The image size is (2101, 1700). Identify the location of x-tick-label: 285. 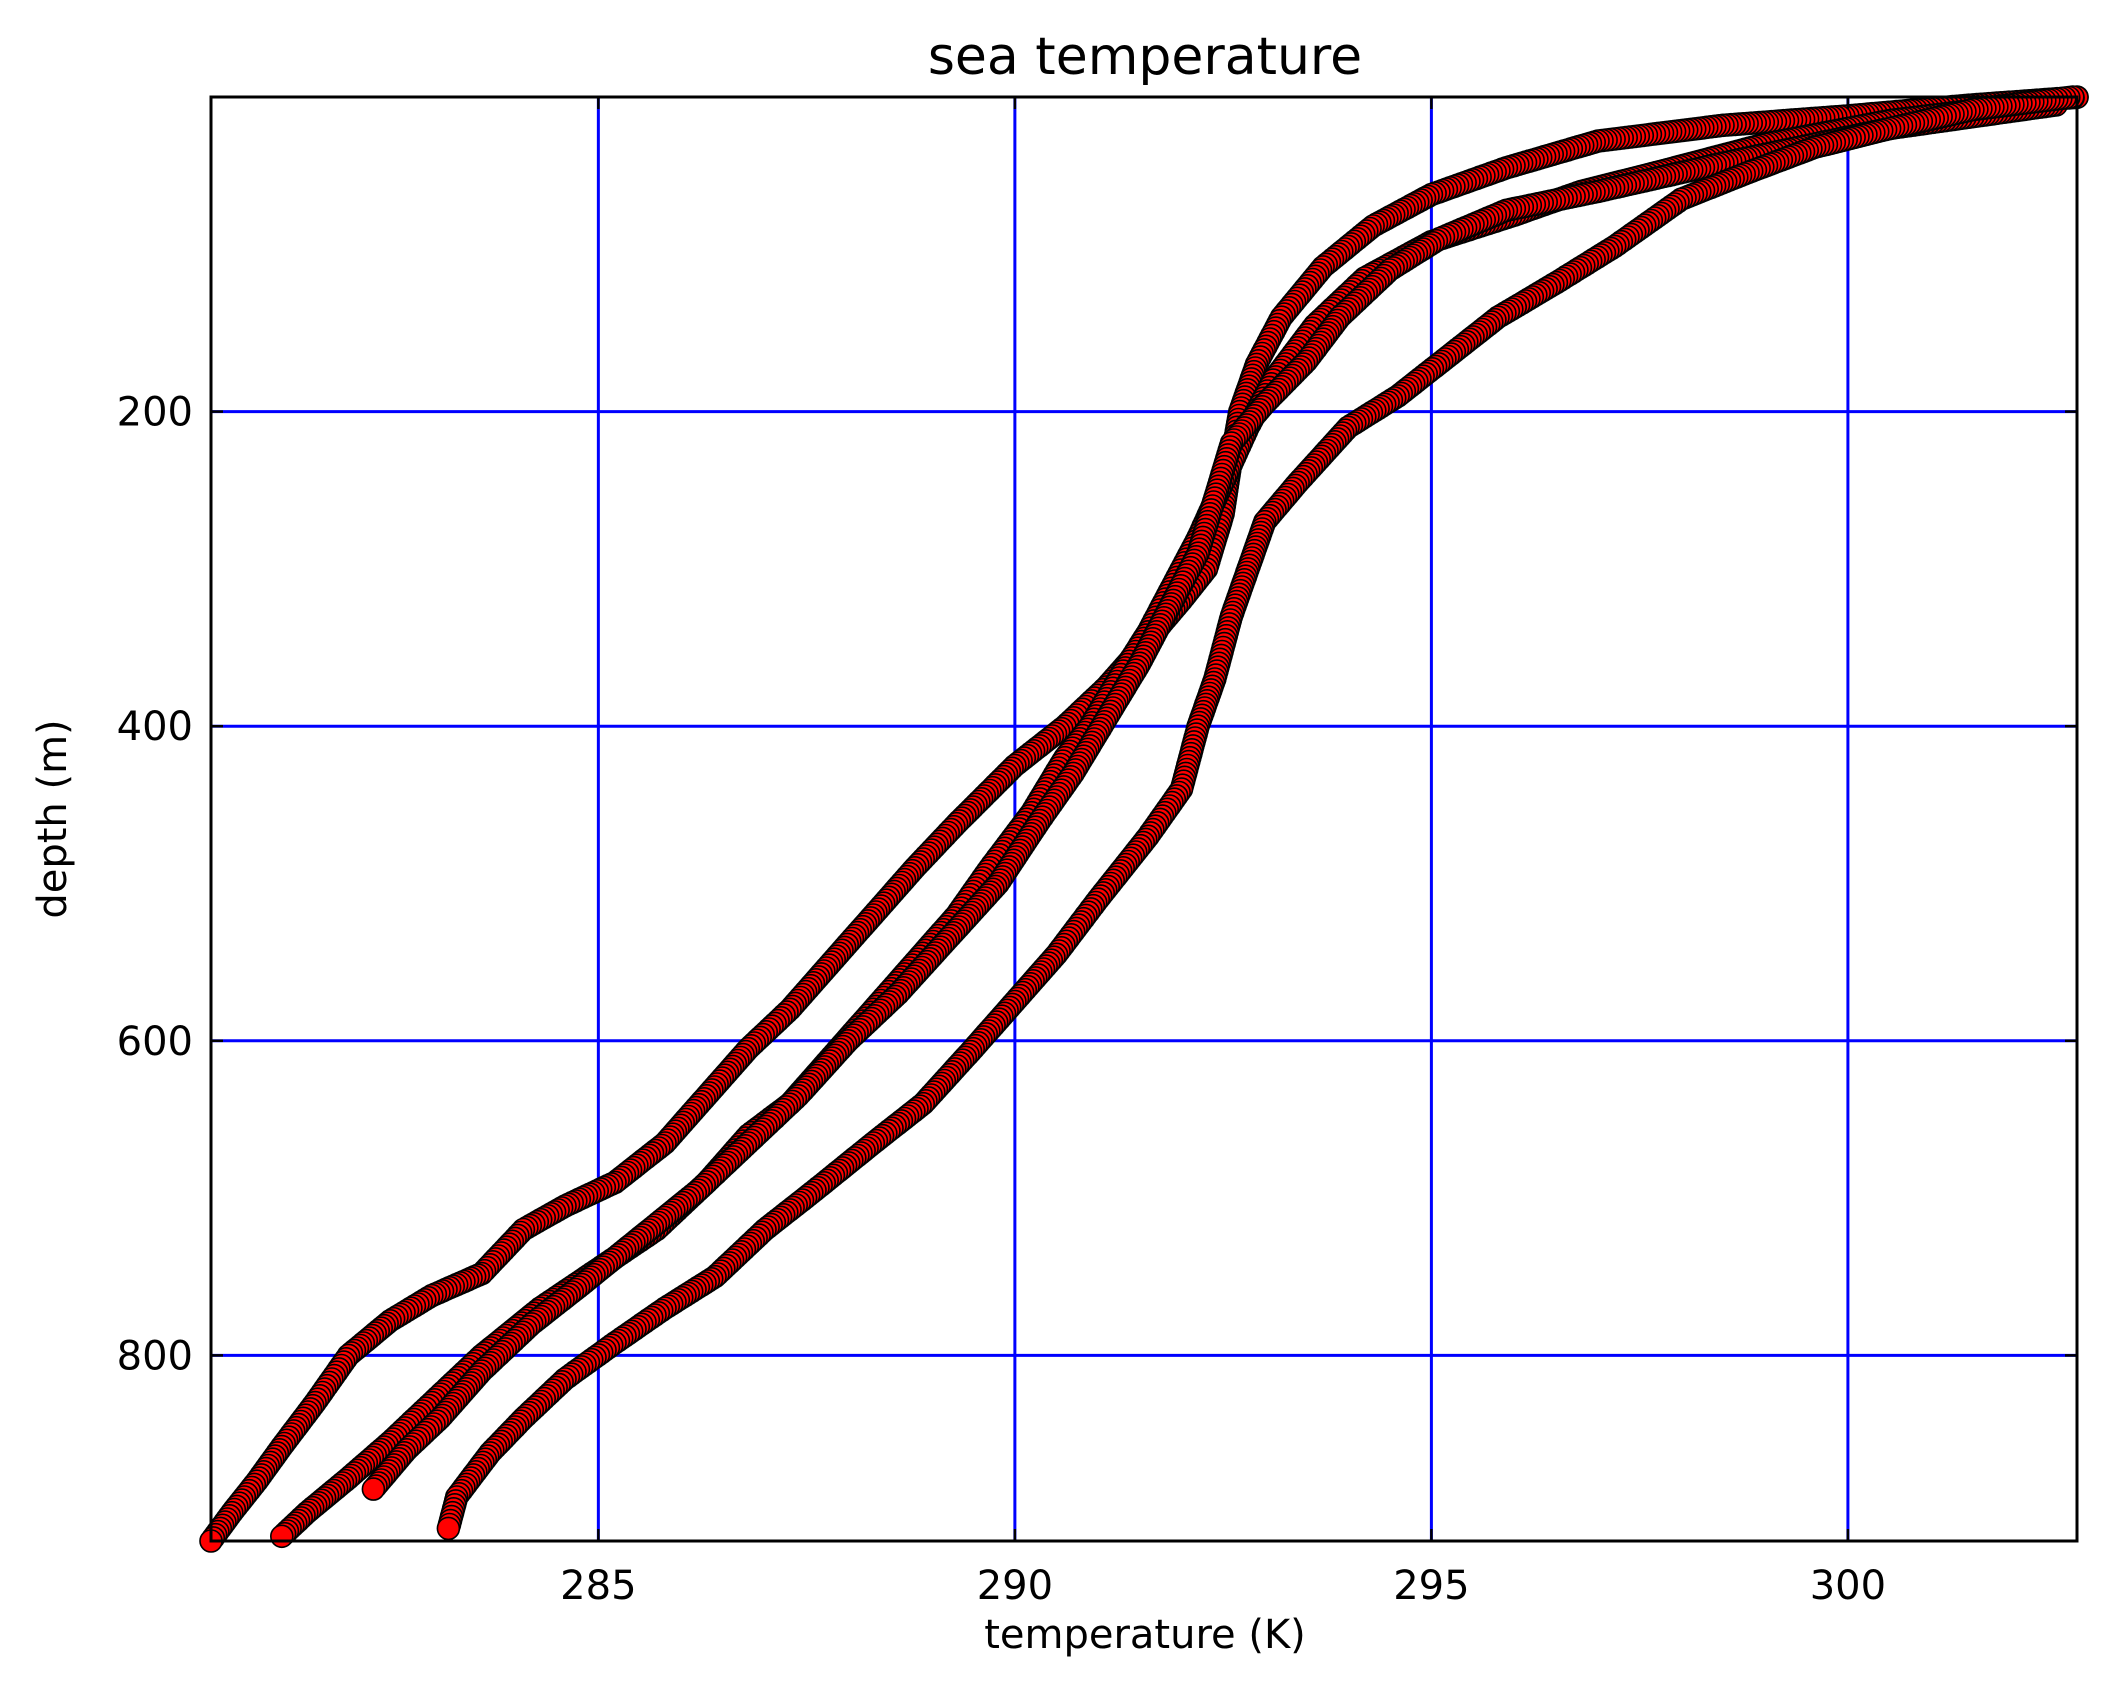
(598, 1586).